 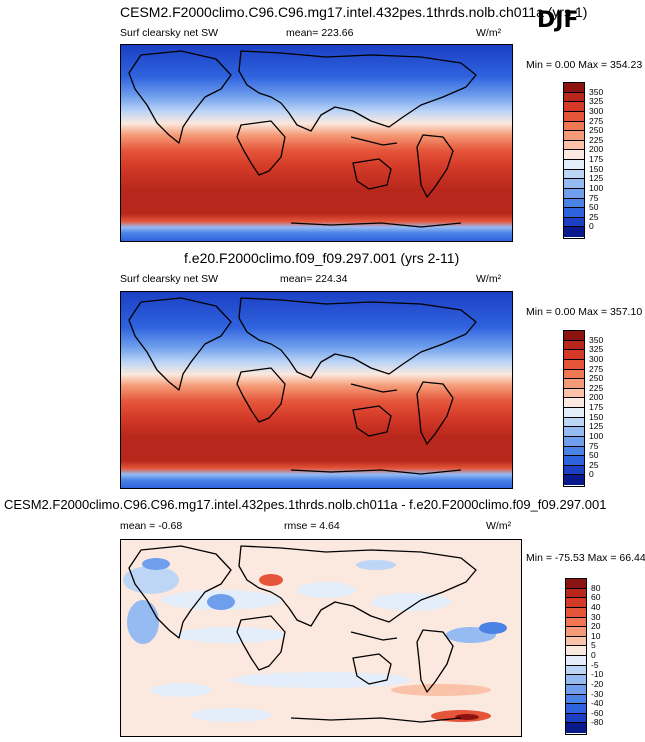 What do you see at coordinates (597, 722) in the screenshot?
I see `panel-3-tick: -80` at bounding box center [597, 722].